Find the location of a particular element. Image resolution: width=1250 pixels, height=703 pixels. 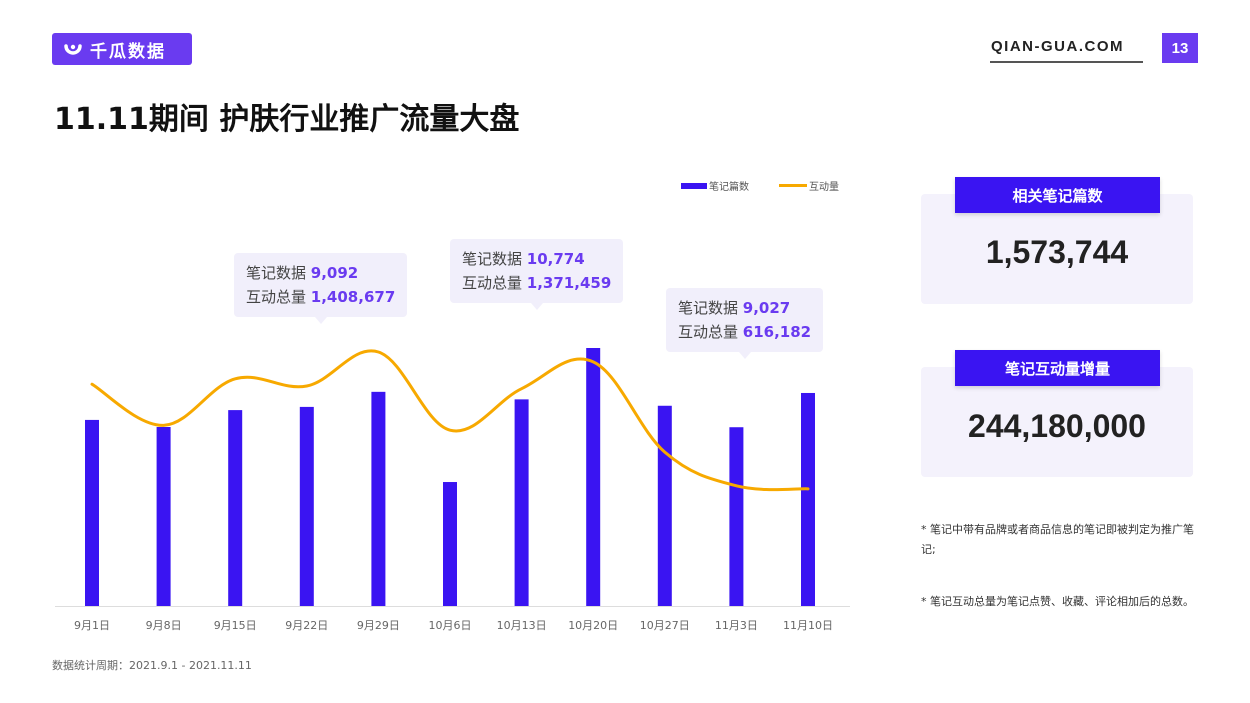

legend-bars: 笔记篇数 is located at coordinates (715, 185).